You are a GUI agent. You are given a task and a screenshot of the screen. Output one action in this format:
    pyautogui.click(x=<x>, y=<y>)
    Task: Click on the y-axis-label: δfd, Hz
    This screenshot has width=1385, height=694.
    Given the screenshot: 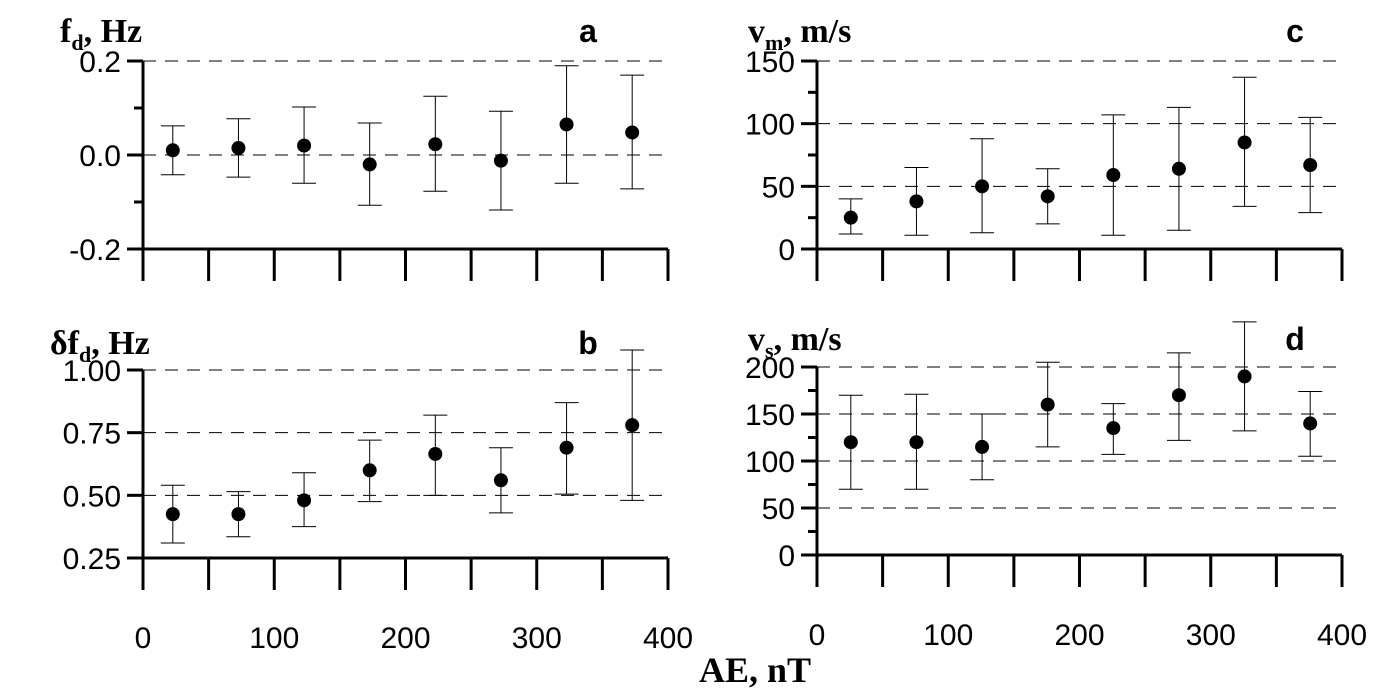 What is the action you would take?
    pyautogui.click(x=100, y=346)
    